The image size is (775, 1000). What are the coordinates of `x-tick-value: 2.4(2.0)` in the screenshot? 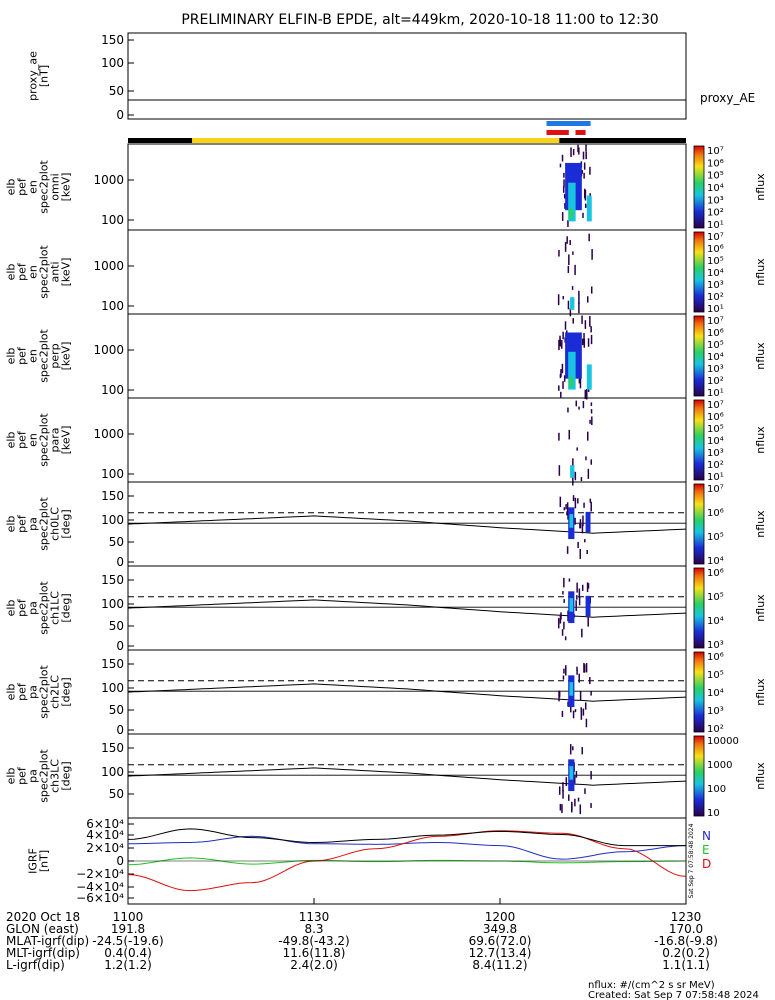 It's located at (314, 965).